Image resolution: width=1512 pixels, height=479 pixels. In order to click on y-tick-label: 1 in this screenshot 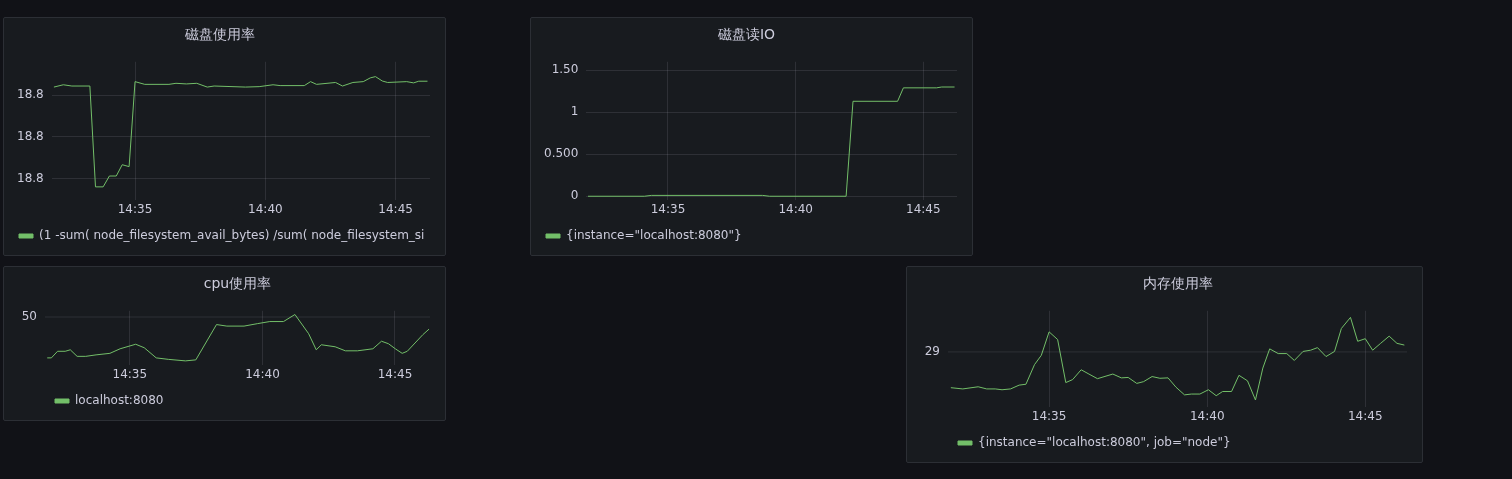, I will do `click(574, 111)`.